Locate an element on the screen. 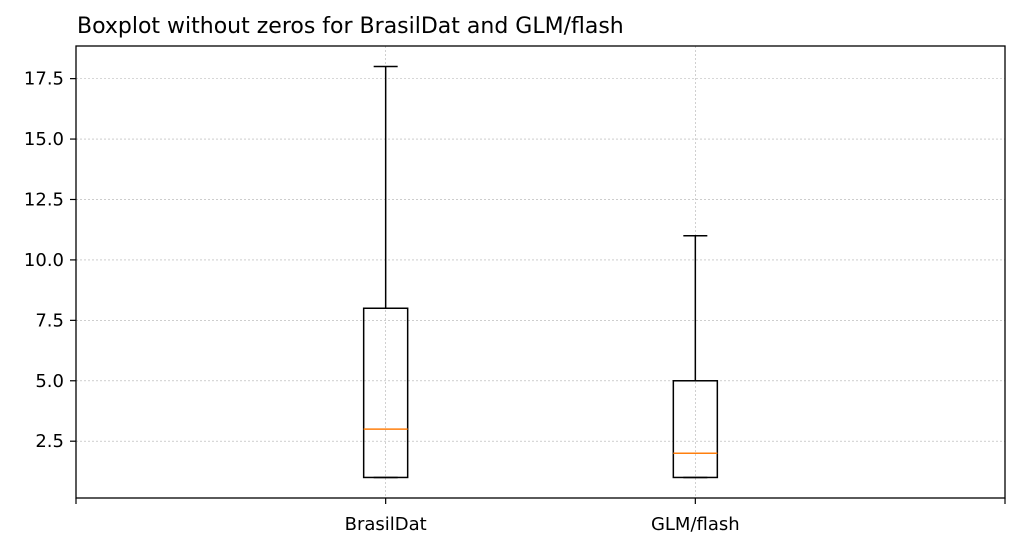  y-tick-label: 15.0 is located at coordinates (44, 139).